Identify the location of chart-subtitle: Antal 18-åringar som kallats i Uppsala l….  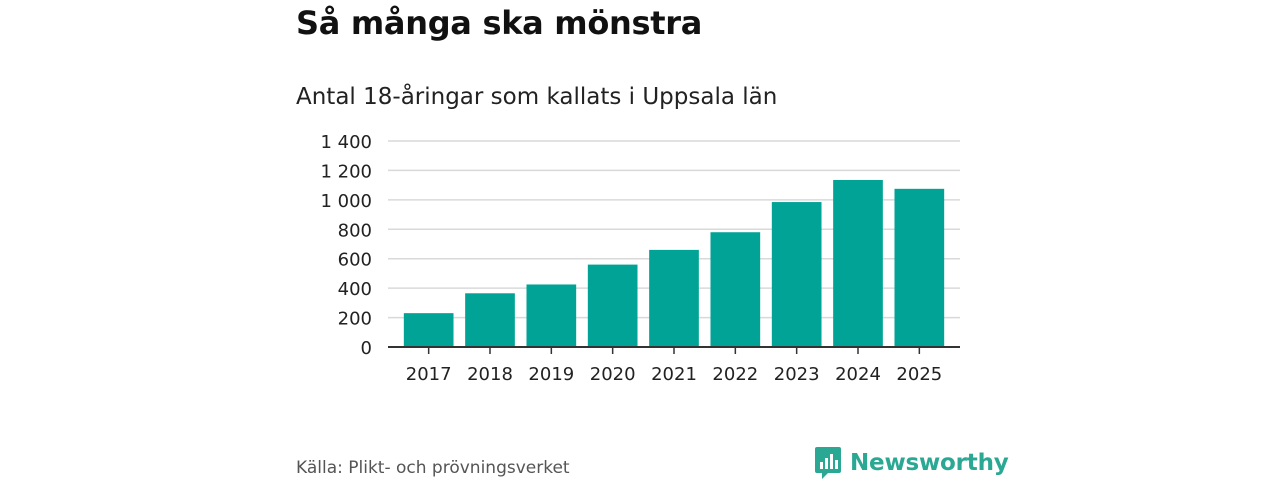
(537, 97).